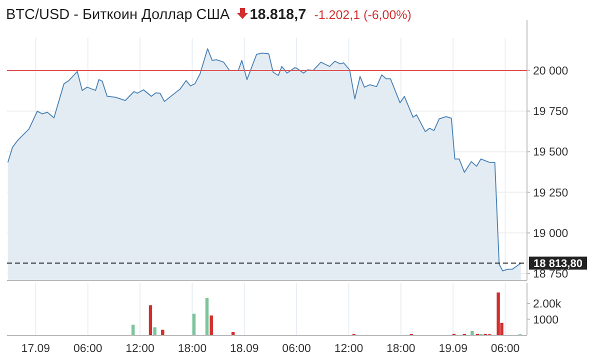 The image size is (590, 364). What do you see at coordinates (550, 274) in the screenshot?
I see `y-tick-label: 18 750` at bounding box center [550, 274].